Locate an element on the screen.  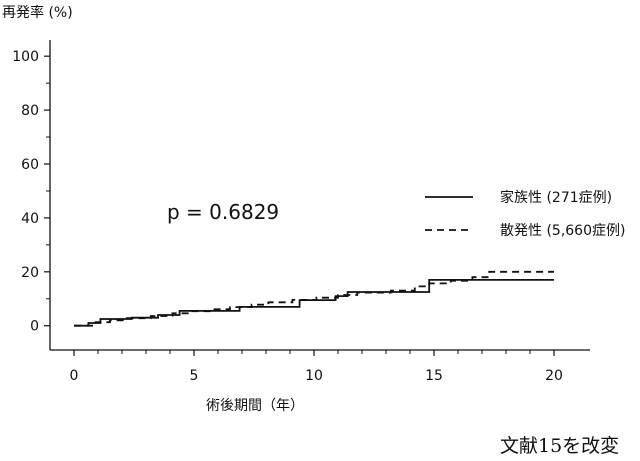
p-value-annotation: p = 0.6829 is located at coordinates (223, 212).